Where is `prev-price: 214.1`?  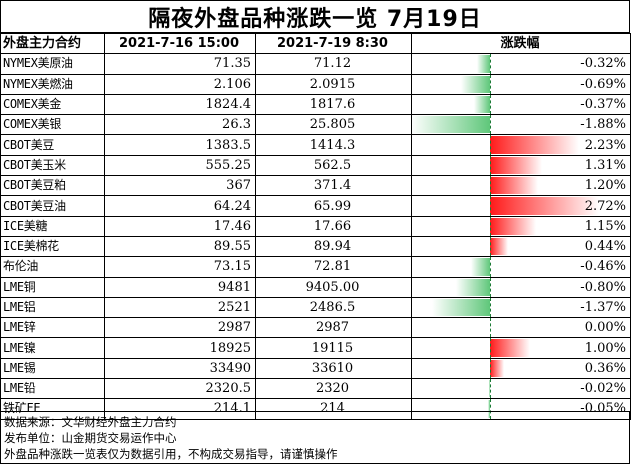
prev-price: 214.1 is located at coordinates (180, 409).